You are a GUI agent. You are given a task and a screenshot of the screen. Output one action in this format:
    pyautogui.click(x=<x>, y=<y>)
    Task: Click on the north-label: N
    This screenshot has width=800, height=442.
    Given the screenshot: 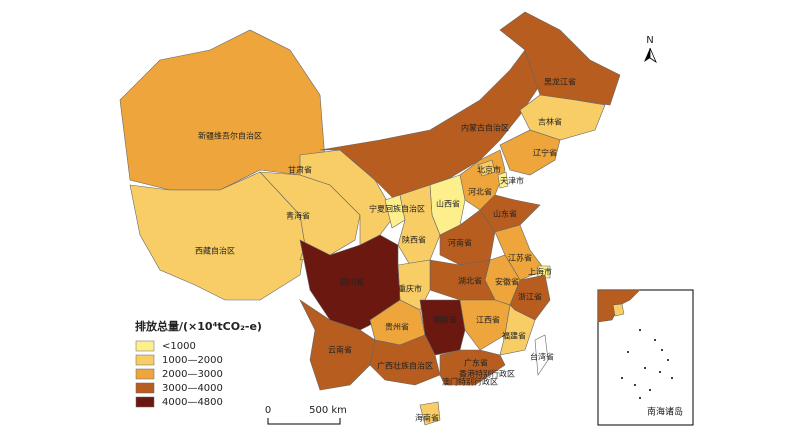 What is the action you would take?
    pyautogui.click(x=649, y=40)
    